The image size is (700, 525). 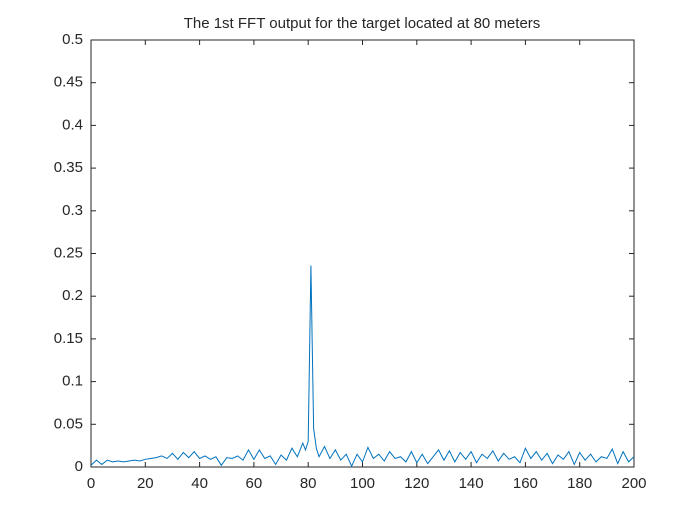 I want to click on x-tick-label: 100, so click(x=362, y=483).